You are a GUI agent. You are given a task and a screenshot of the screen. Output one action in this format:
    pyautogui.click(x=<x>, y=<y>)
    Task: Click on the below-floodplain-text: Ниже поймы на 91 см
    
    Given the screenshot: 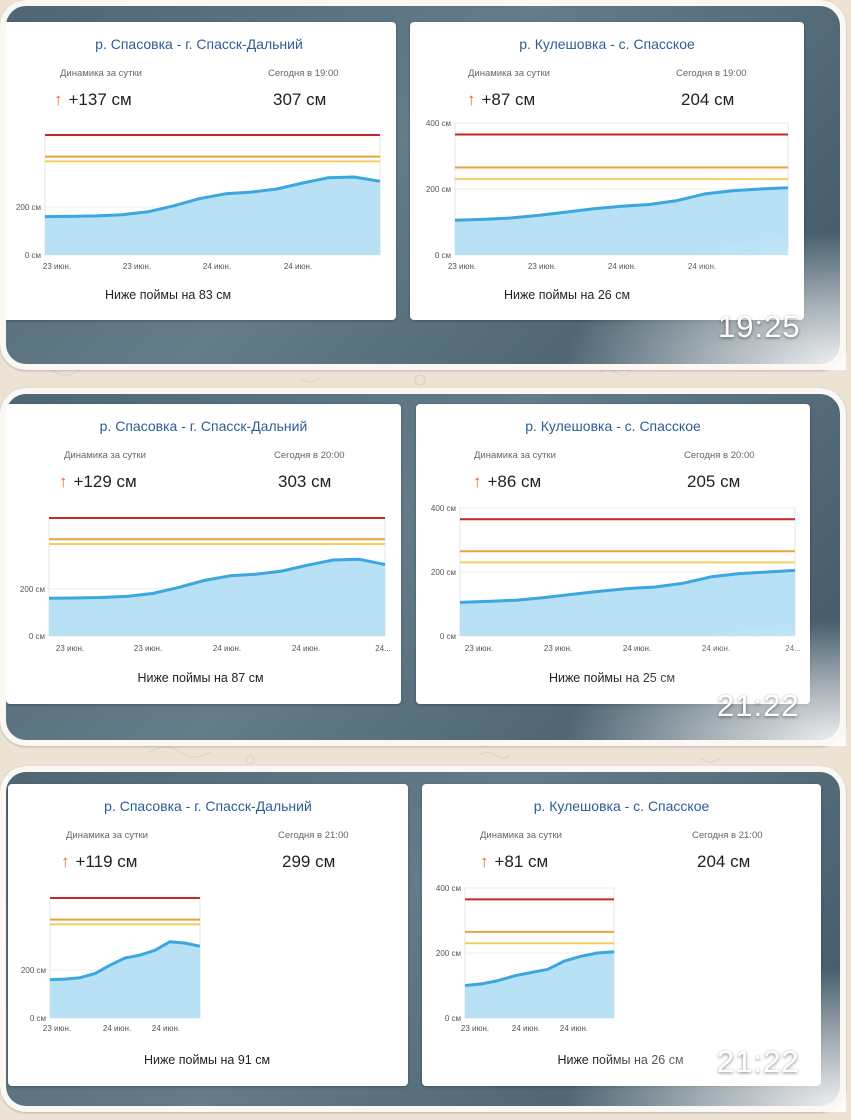 What is the action you would take?
    pyautogui.click(x=207, y=1060)
    